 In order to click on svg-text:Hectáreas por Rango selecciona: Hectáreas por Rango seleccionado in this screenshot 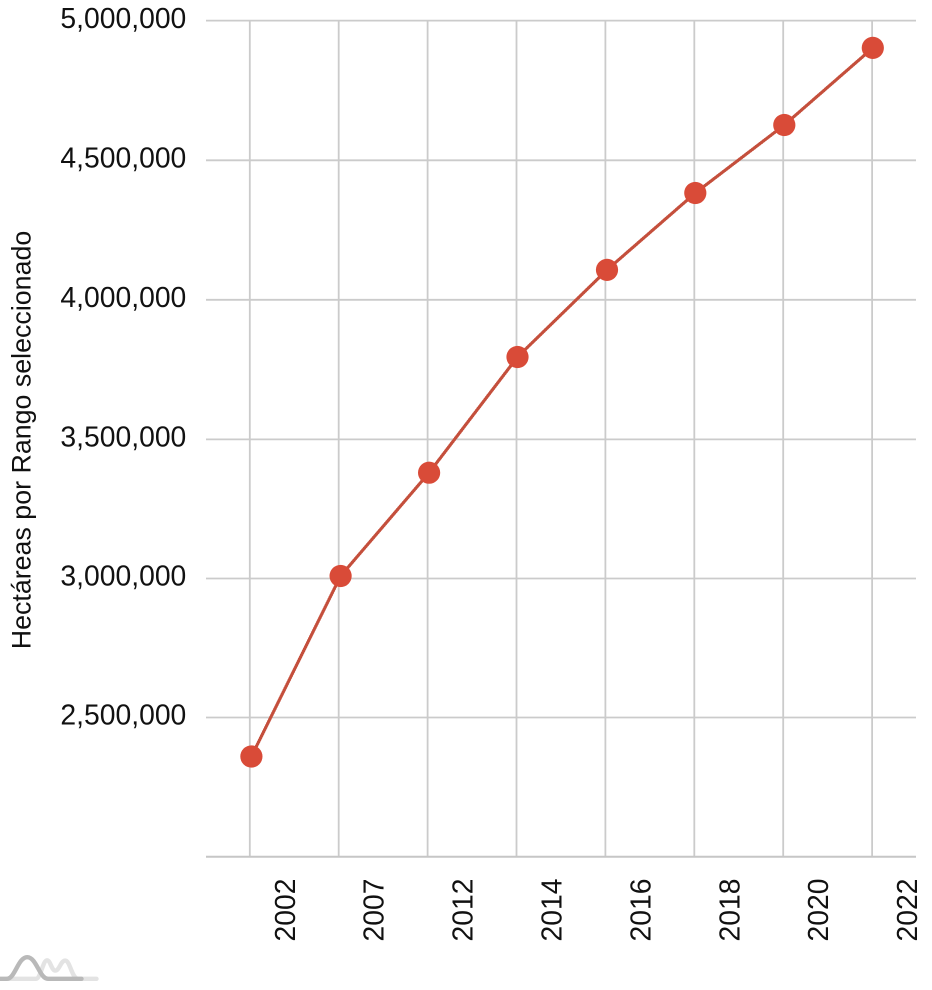, I will do `click(21, 440)`.